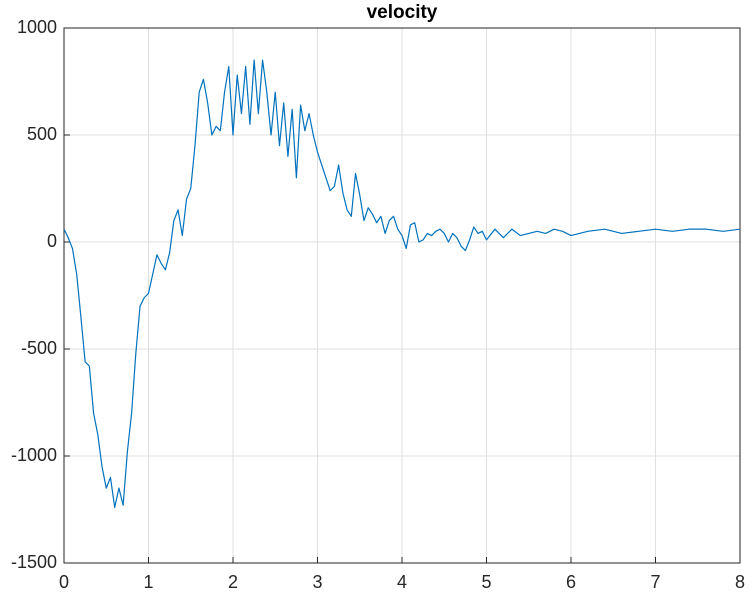 Image resolution: width=749 pixels, height=595 pixels. Describe the element at coordinates (740, 582) in the screenshot. I see `x-tick-label: 8` at that location.